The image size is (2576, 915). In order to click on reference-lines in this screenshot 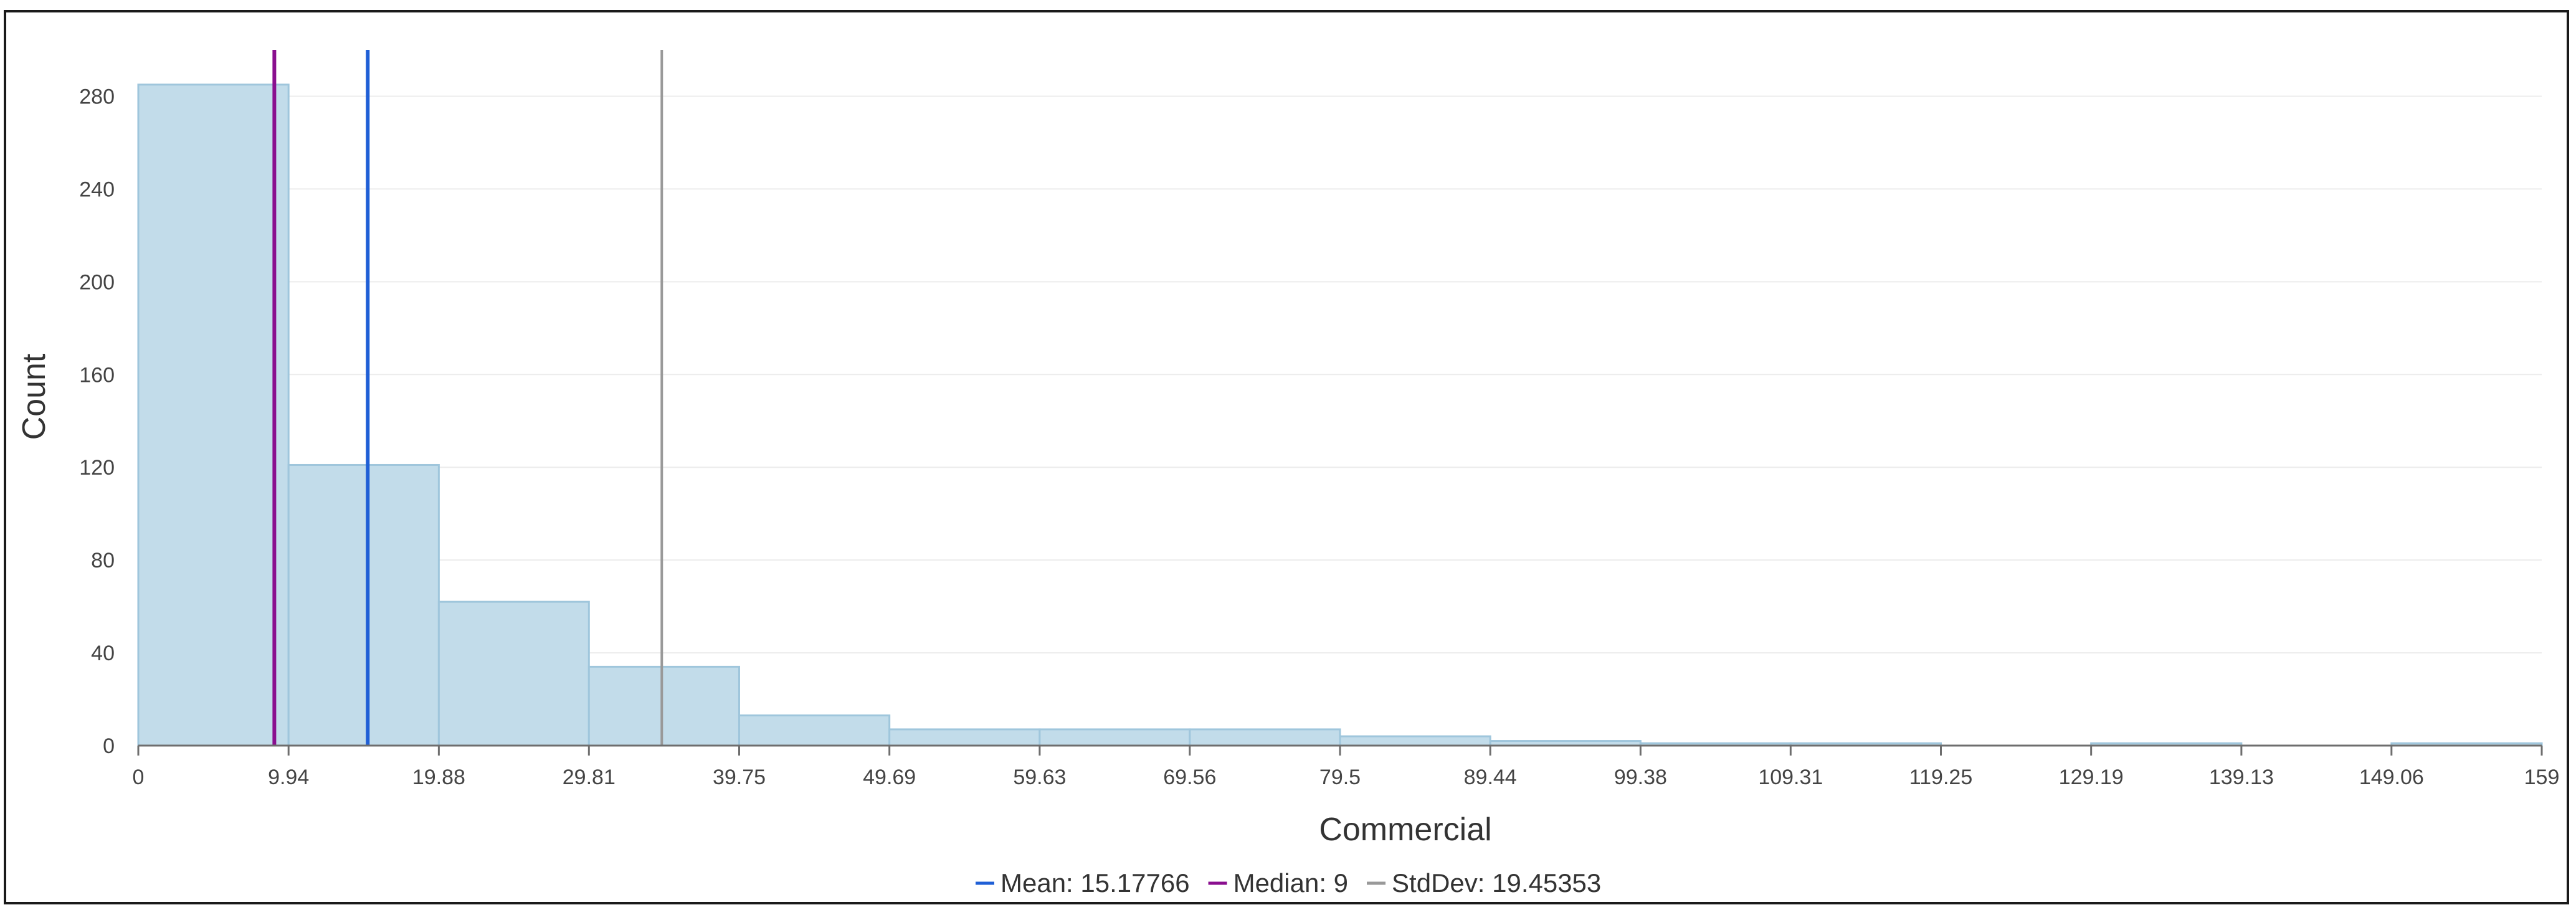, I will do `click(467, 398)`.